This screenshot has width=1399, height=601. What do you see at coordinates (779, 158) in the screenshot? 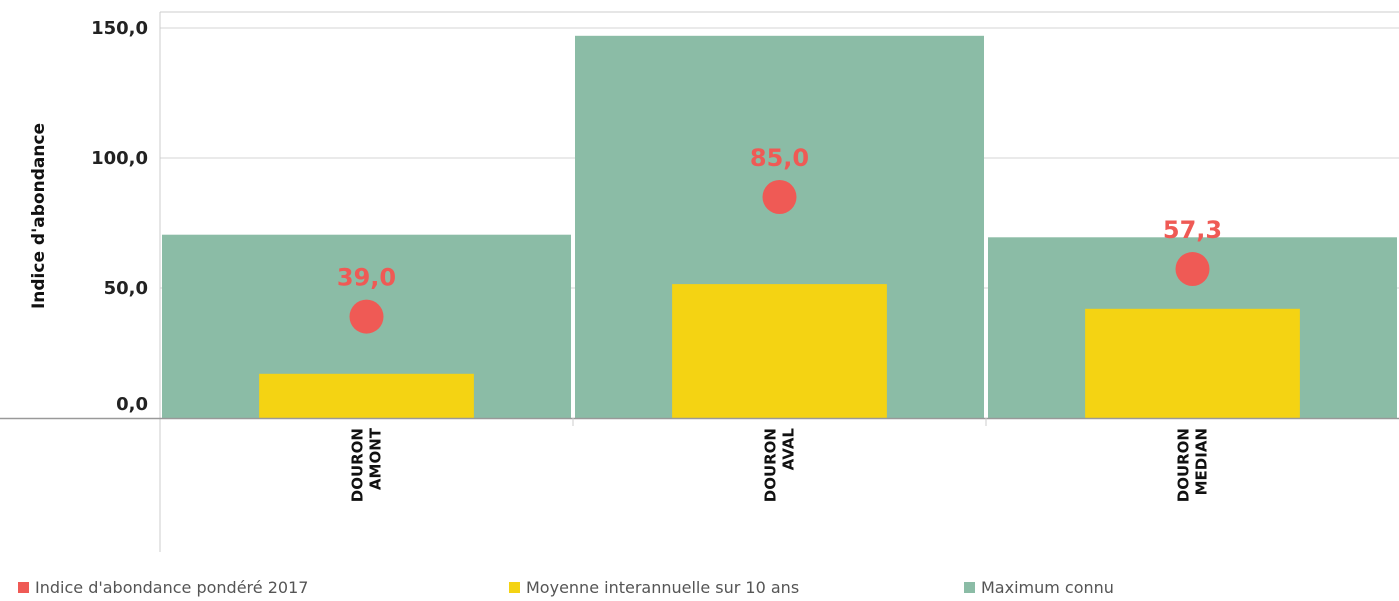
I see `data-label-1: 85,0` at bounding box center [779, 158].